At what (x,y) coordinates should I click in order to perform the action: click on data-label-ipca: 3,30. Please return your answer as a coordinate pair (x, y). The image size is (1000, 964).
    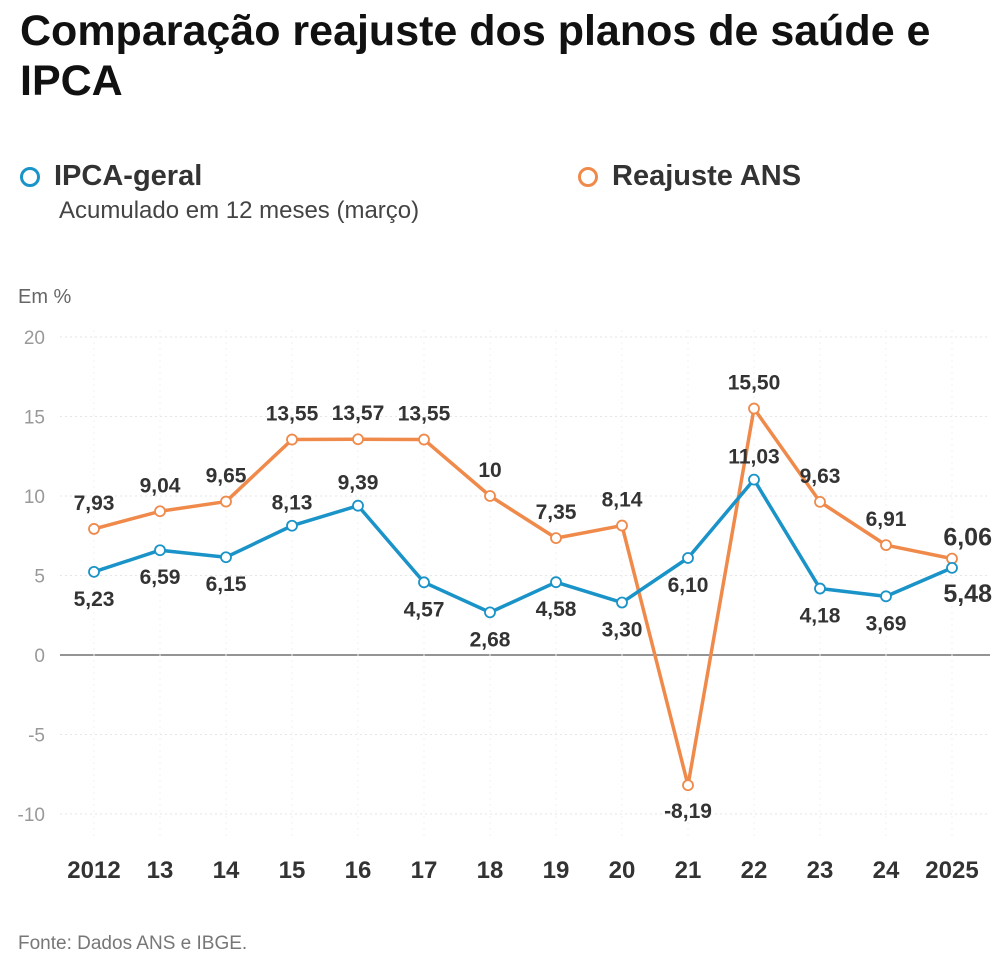
    Looking at the image, I should click on (622, 630).